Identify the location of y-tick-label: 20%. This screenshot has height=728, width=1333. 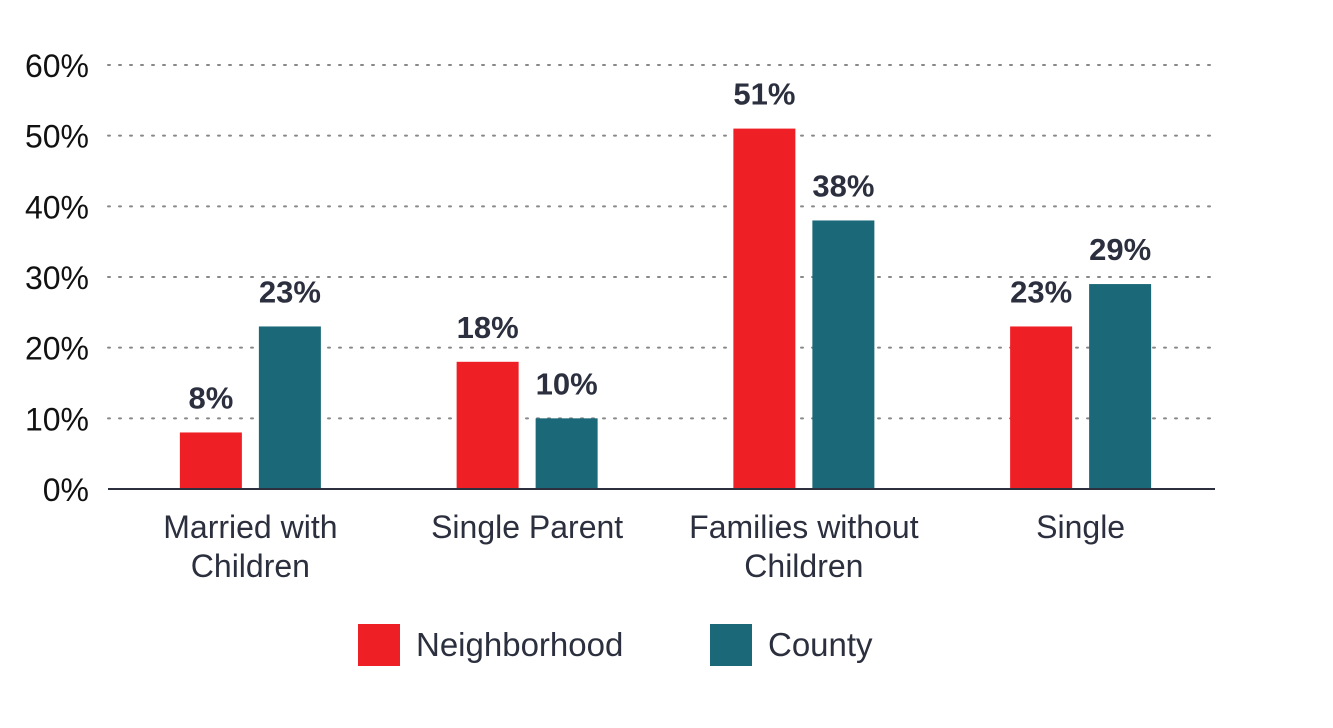
(57, 349).